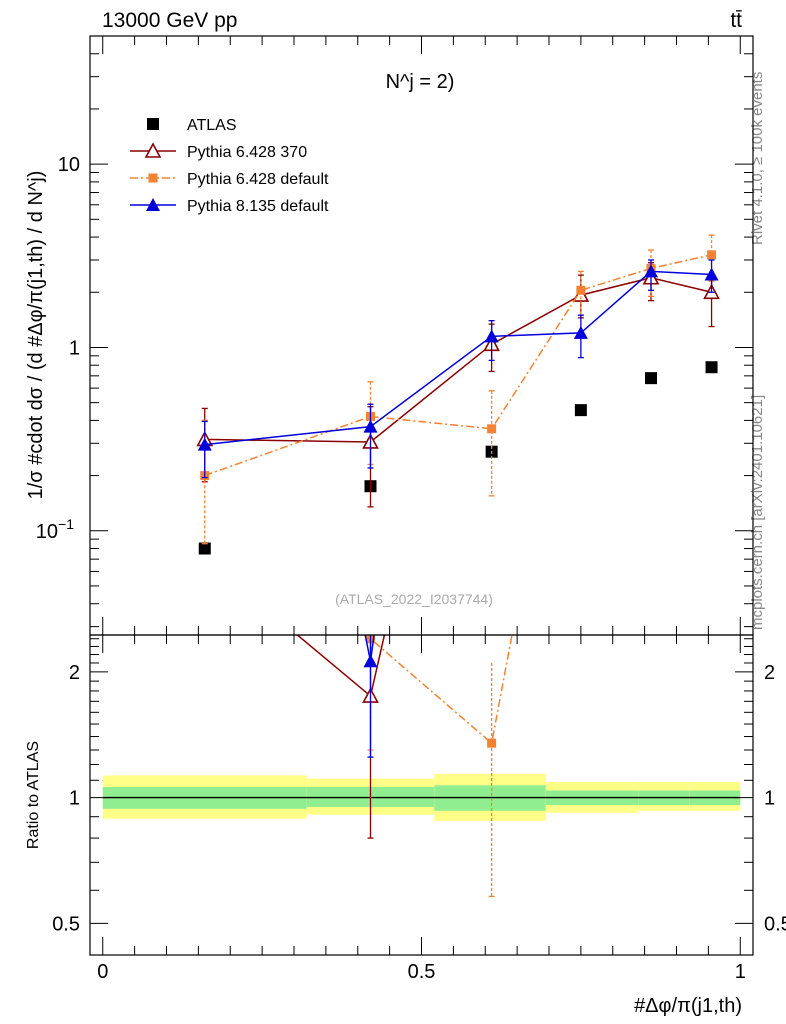 This screenshot has width=786, height=1024. I want to click on ratio-y-tick-label-right: 2, so click(769, 673).